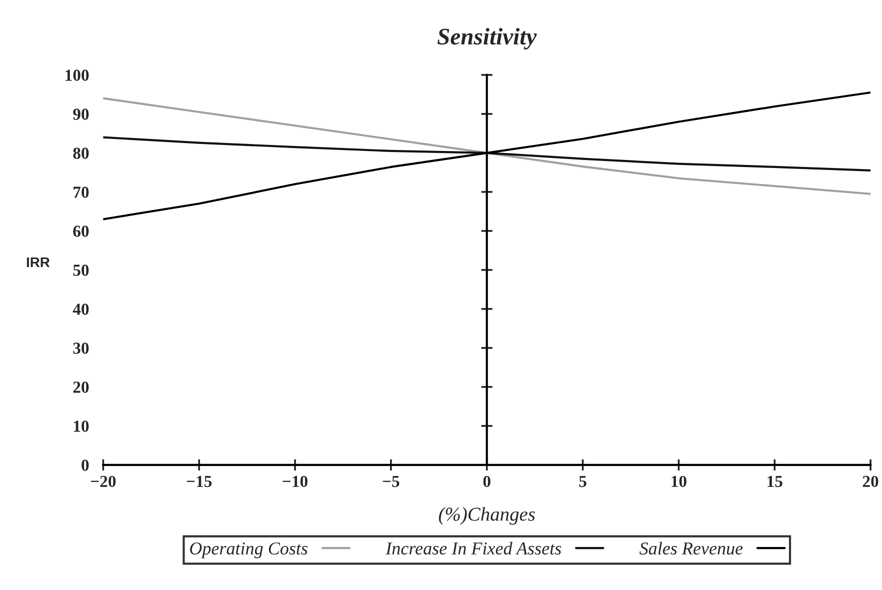  I want to click on y-tick-label: 70, so click(81, 192).